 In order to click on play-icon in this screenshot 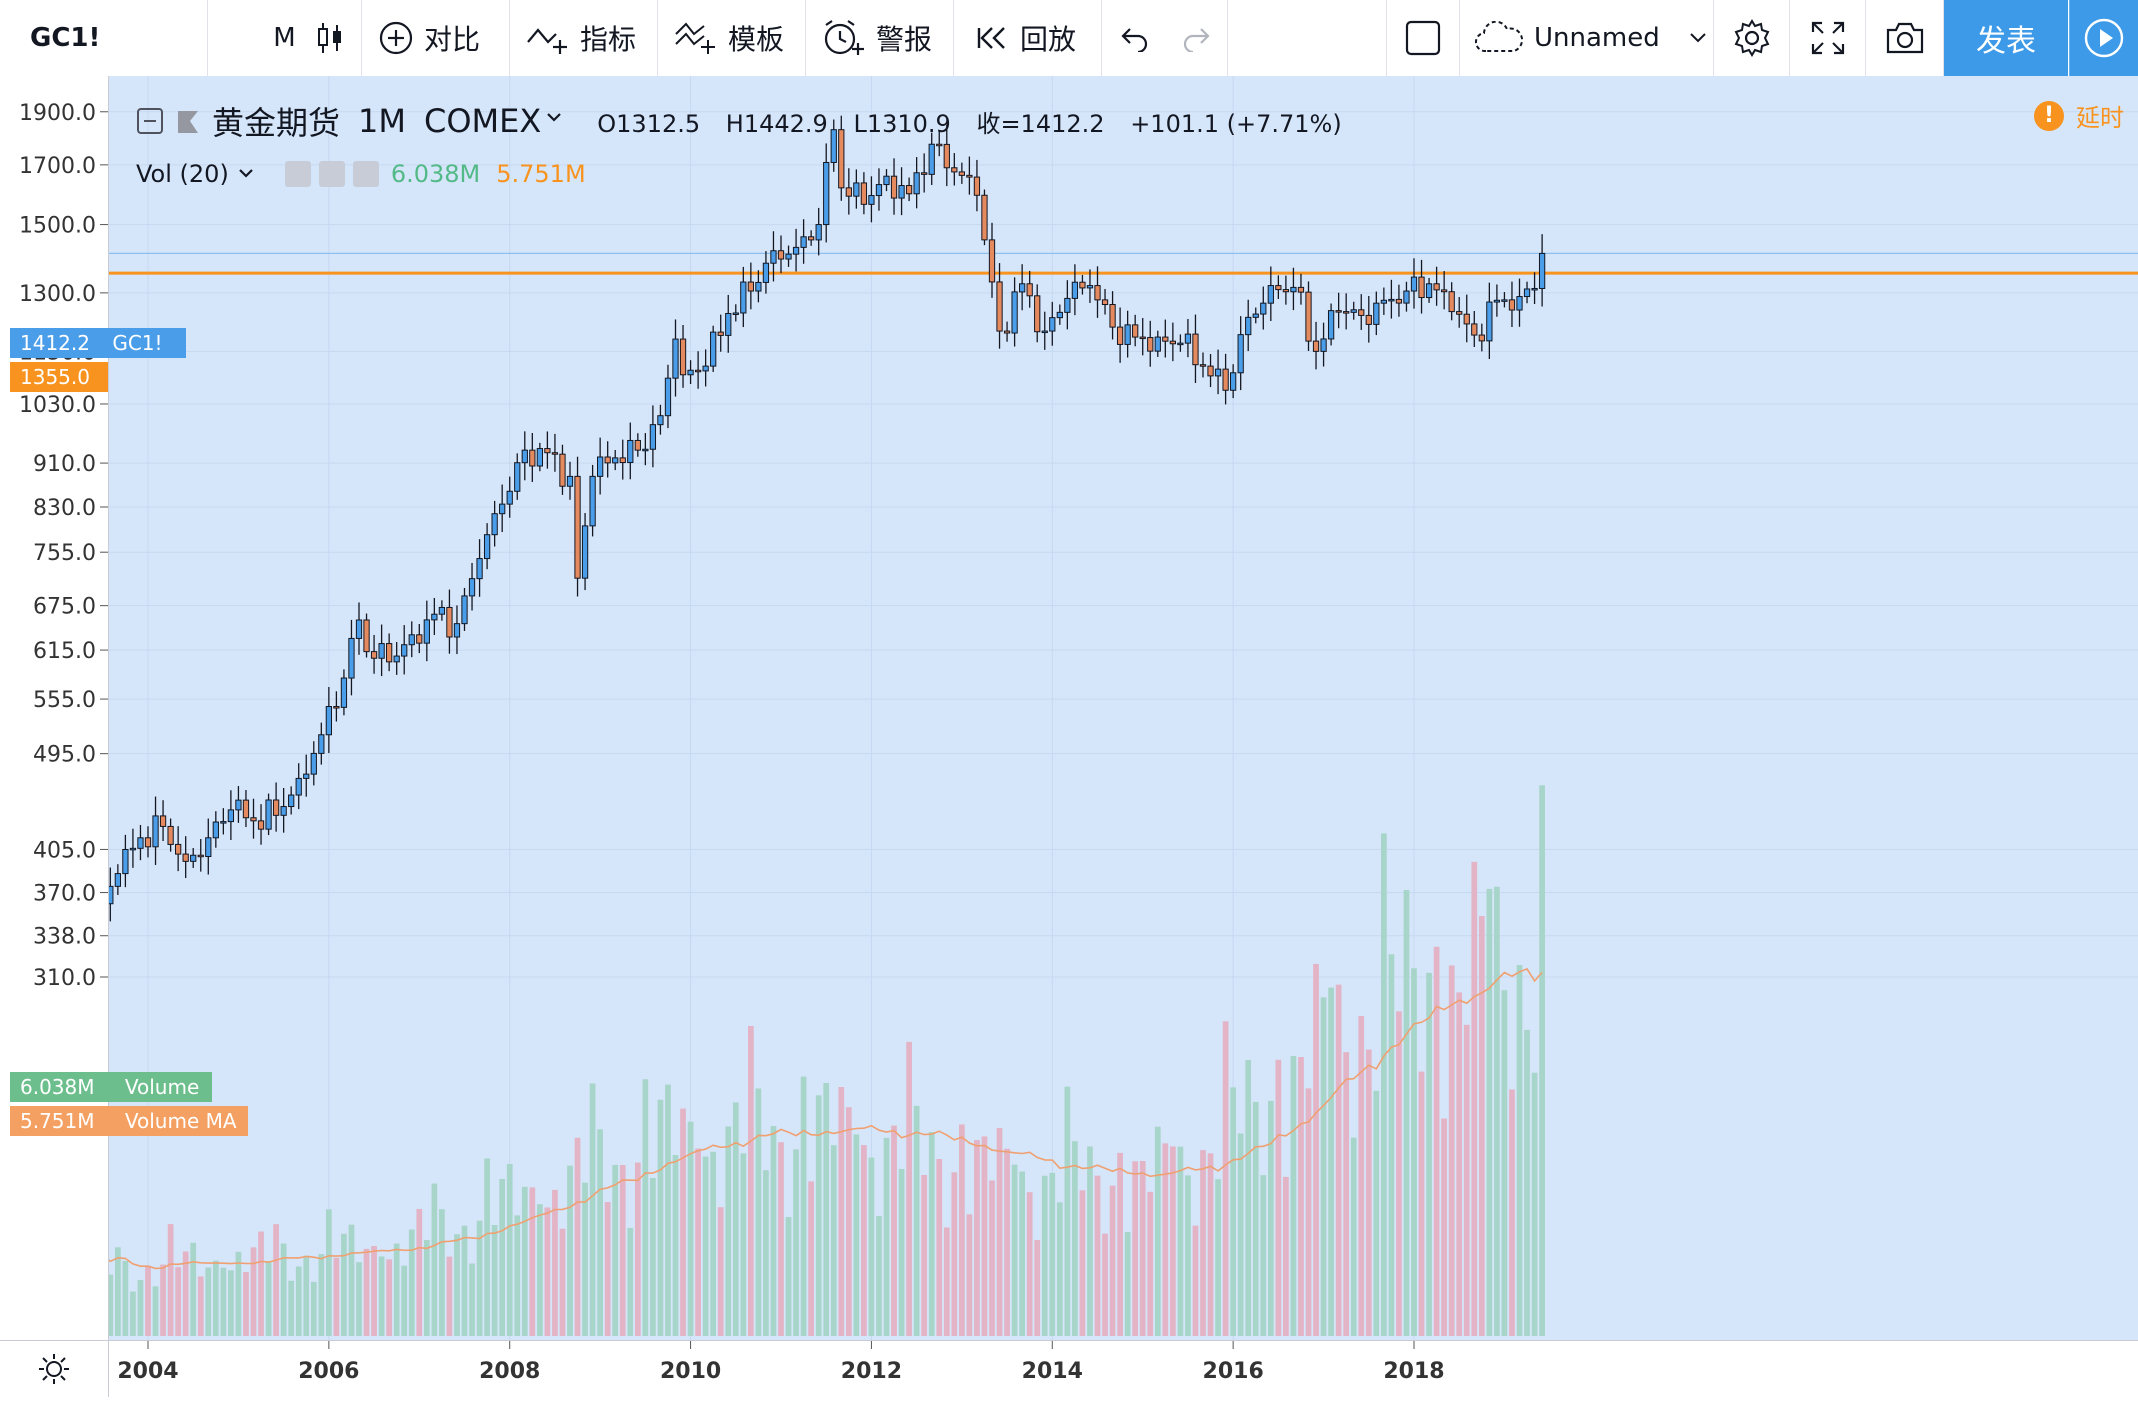, I will do `click(2104, 38)`.